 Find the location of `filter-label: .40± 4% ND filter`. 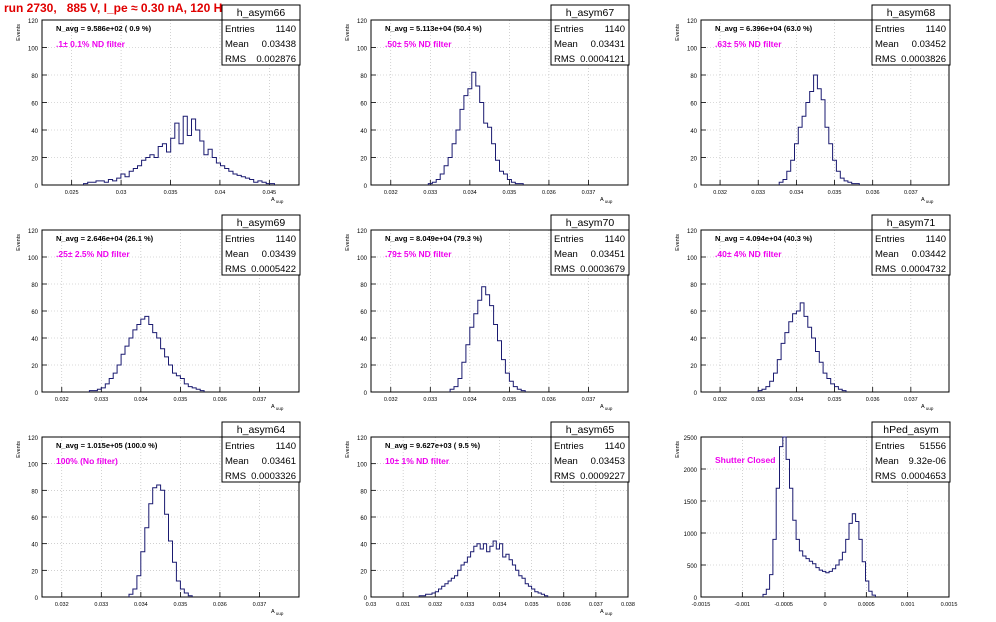

filter-label: .40± 4% ND filter is located at coordinates (748, 254).